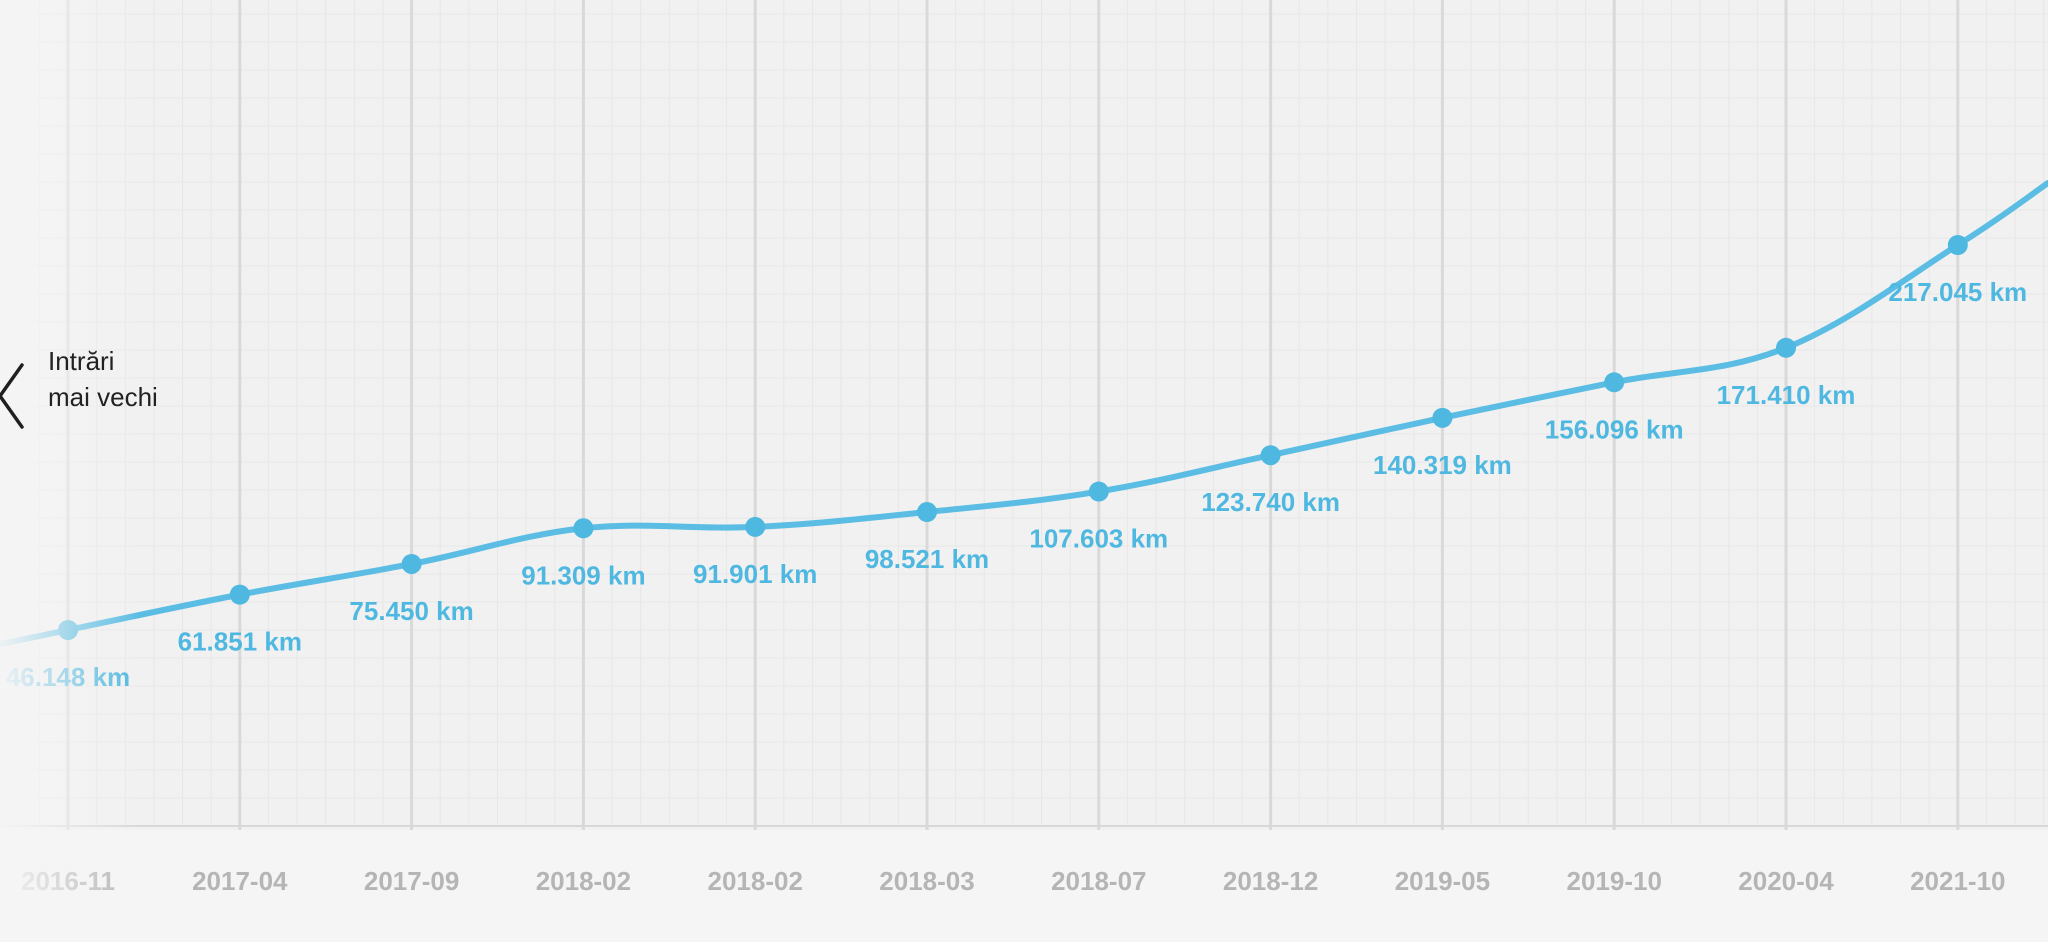 Image resolution: width=2048 pixels, height=942 pixels. What do you see at coordinates (411, 881) in the screenshot?
I see `x-tick-label: 2017-09` at bounding box center [411, 881].